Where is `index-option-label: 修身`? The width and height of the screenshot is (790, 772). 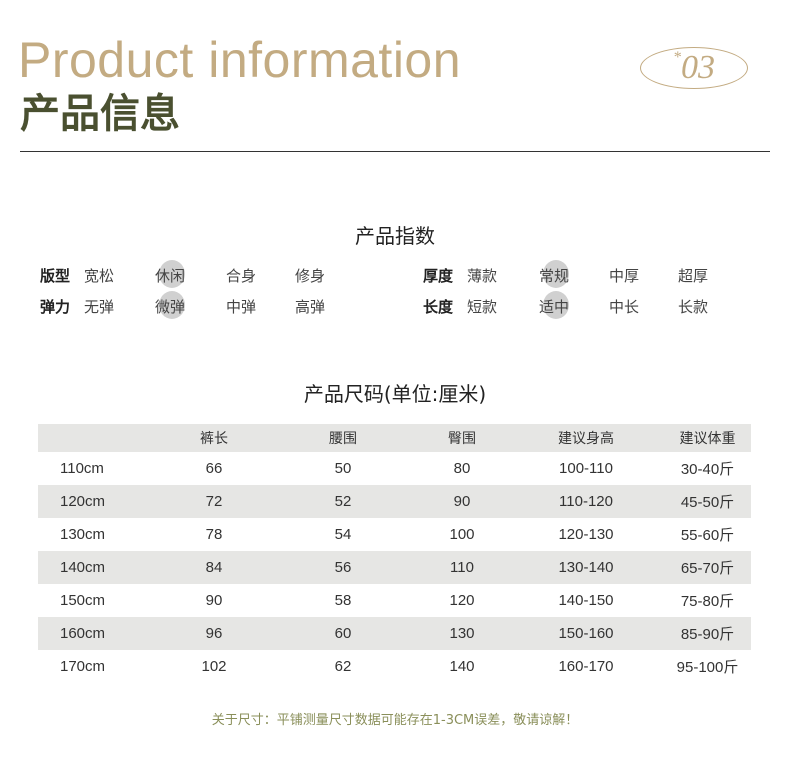 index-option-label: 修身 is located at coordinates (310, 276).